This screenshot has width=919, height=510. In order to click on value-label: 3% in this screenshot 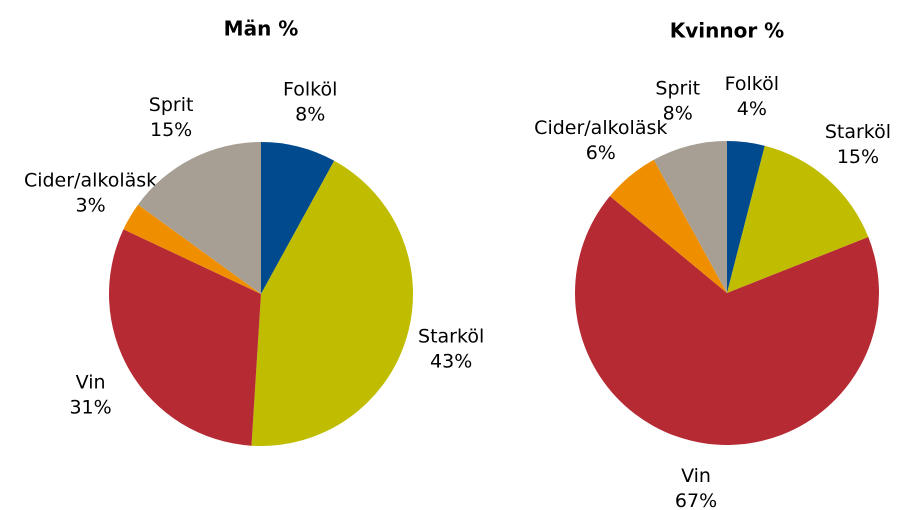, I will do `click(90, 206)`.